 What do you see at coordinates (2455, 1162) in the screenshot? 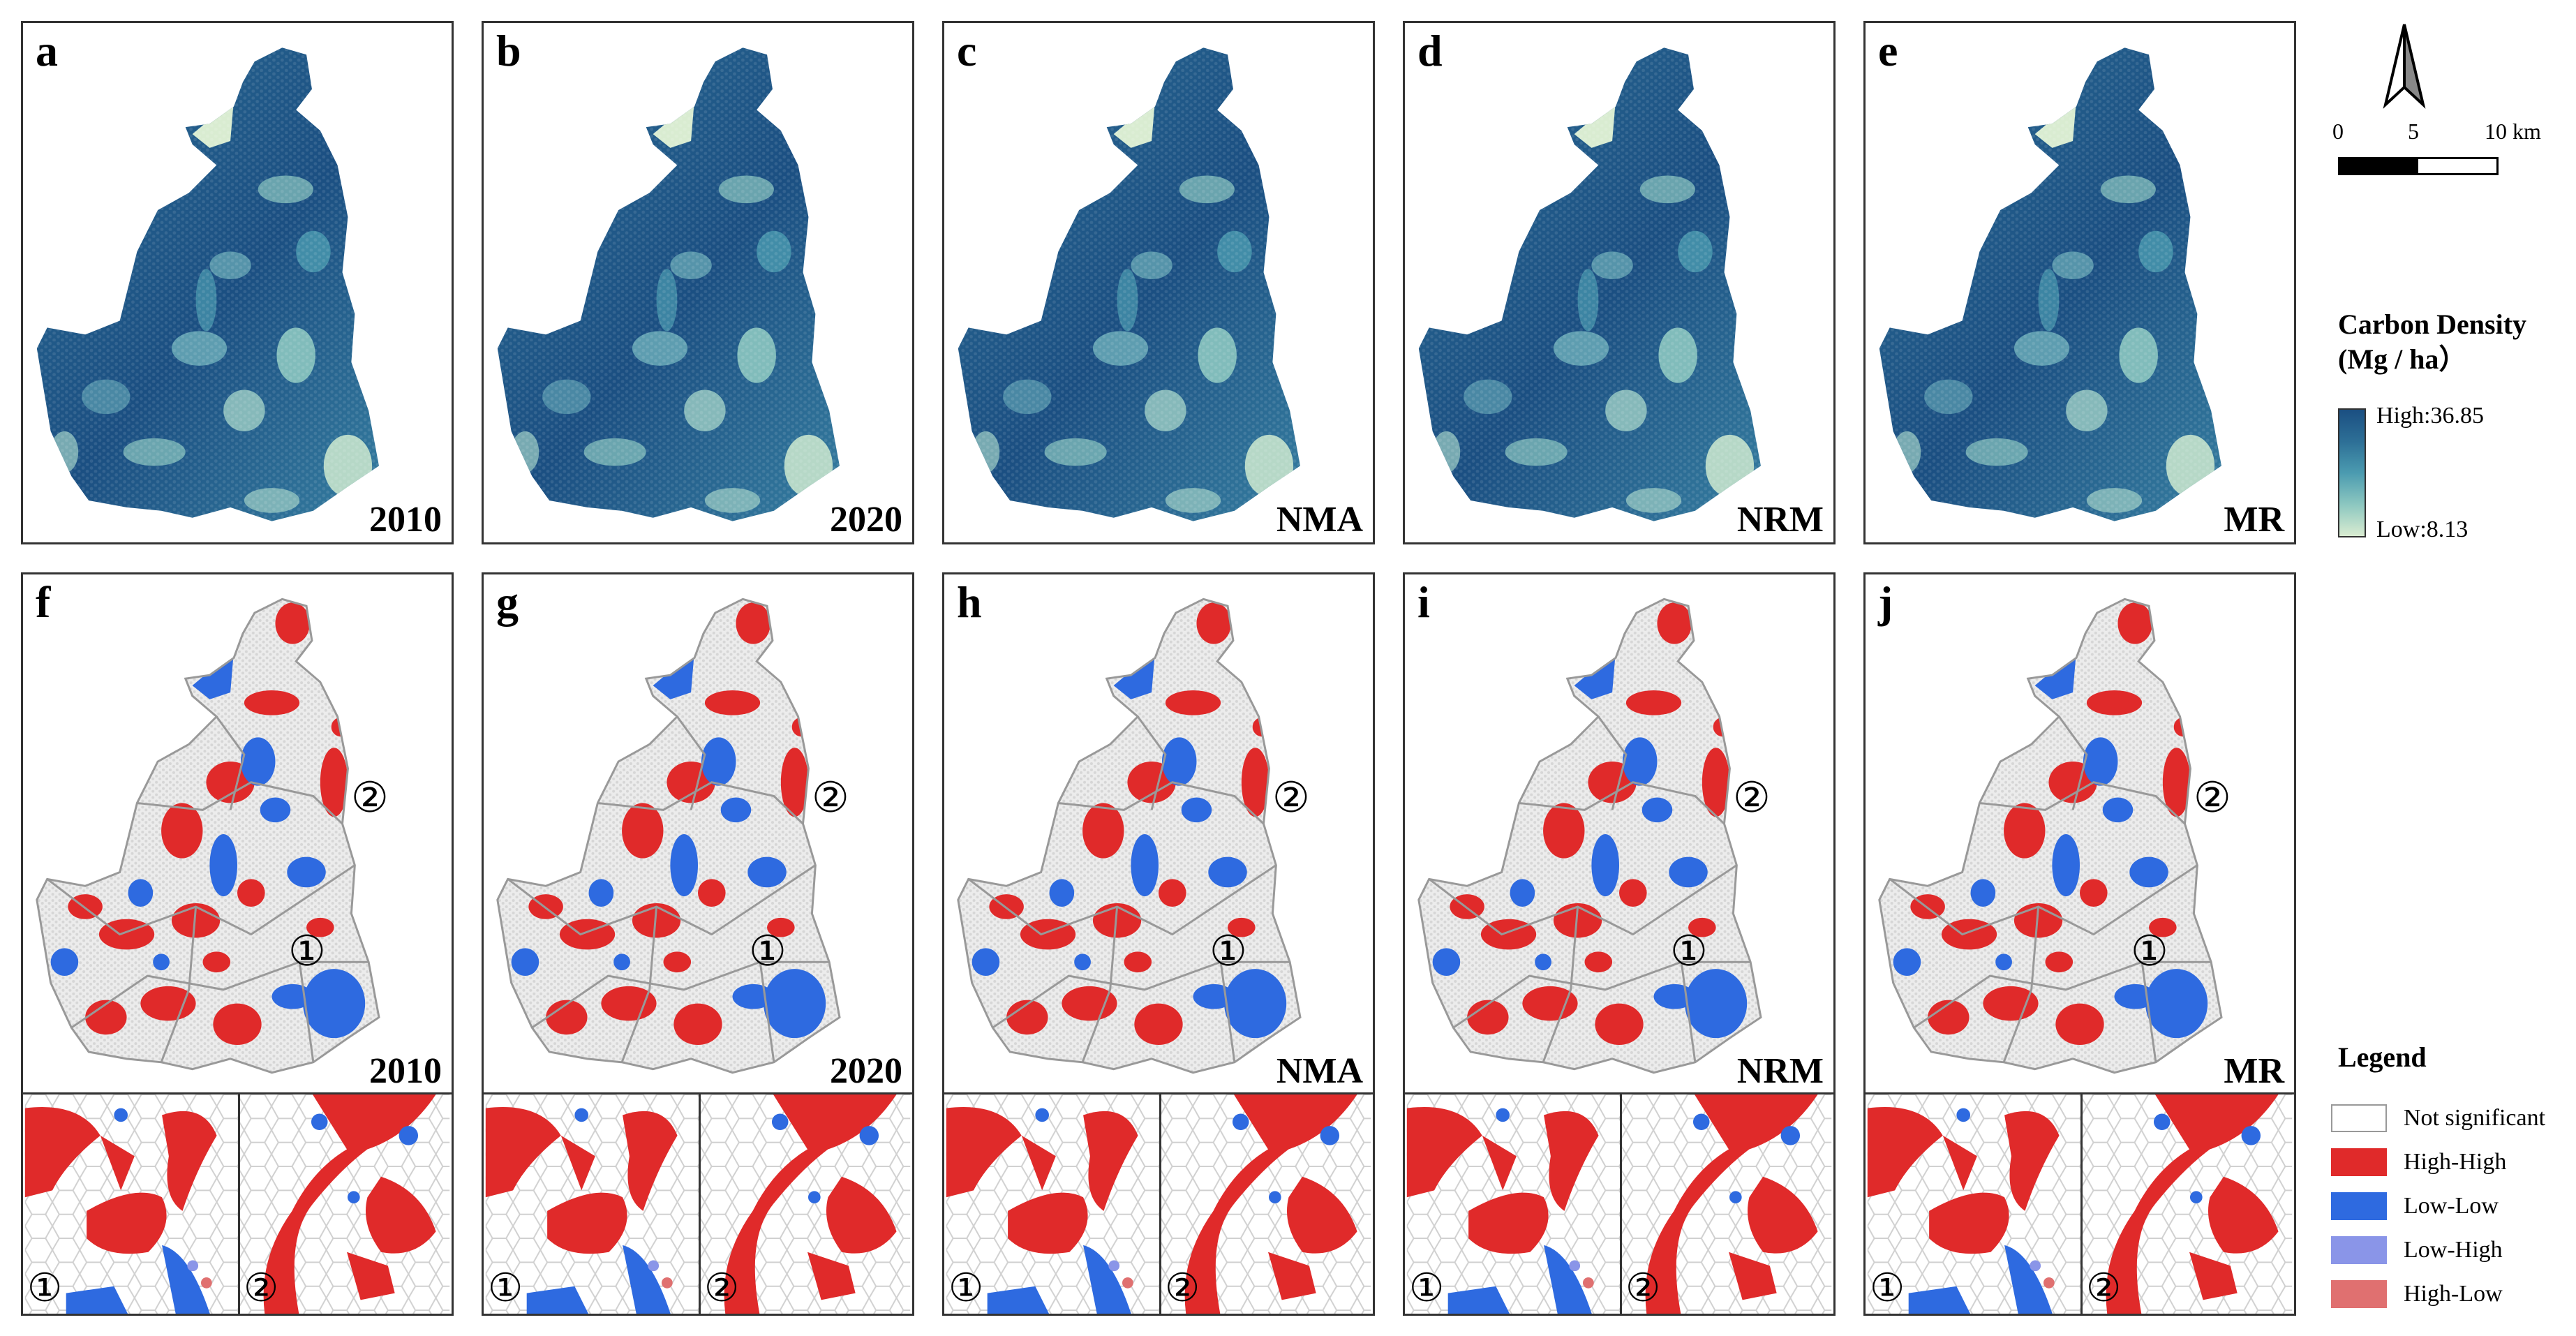
I see `legend-label: High-High` at bounding box center [2455, 1162].